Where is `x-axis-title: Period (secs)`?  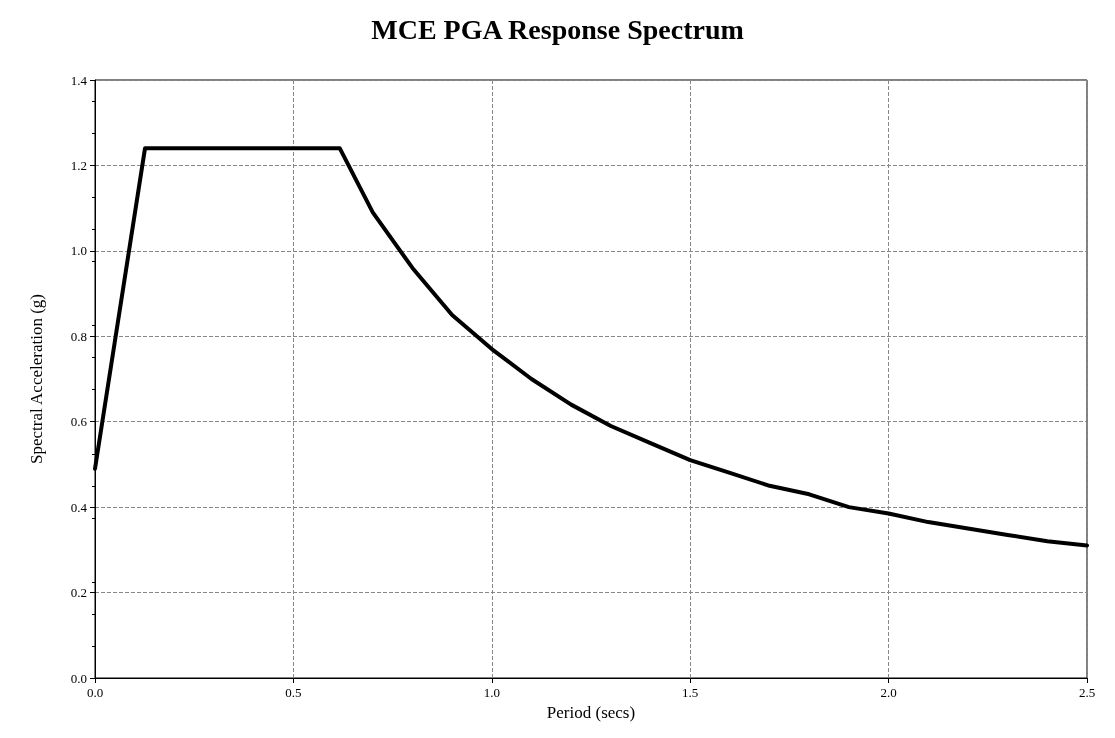 x-axis-title: Period (secs) is located at coordinates (591, 712).